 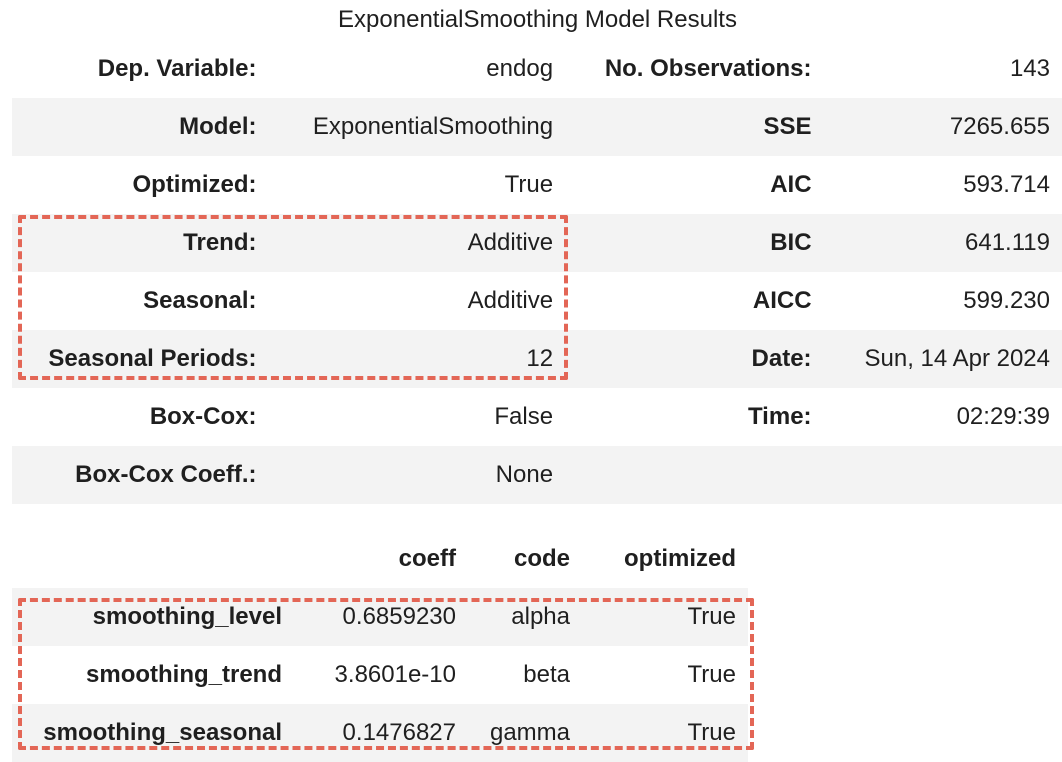 What do you see at coordinates (200, 300) in the screenshot?
I see `seasonal-label: Seasonal:` at bounding box center [200, 300].